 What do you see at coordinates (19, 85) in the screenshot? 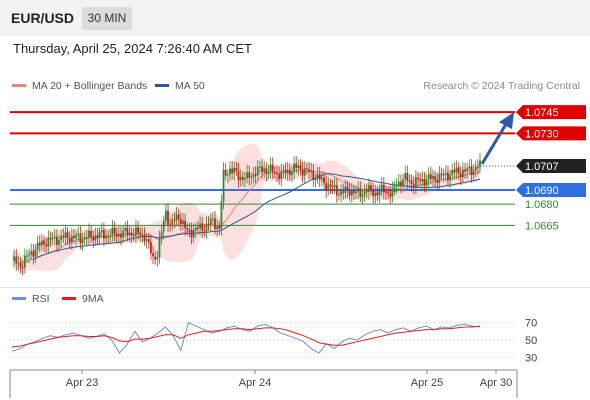
I see `legend-ma20-swatch` at bounding box center [19, 85].